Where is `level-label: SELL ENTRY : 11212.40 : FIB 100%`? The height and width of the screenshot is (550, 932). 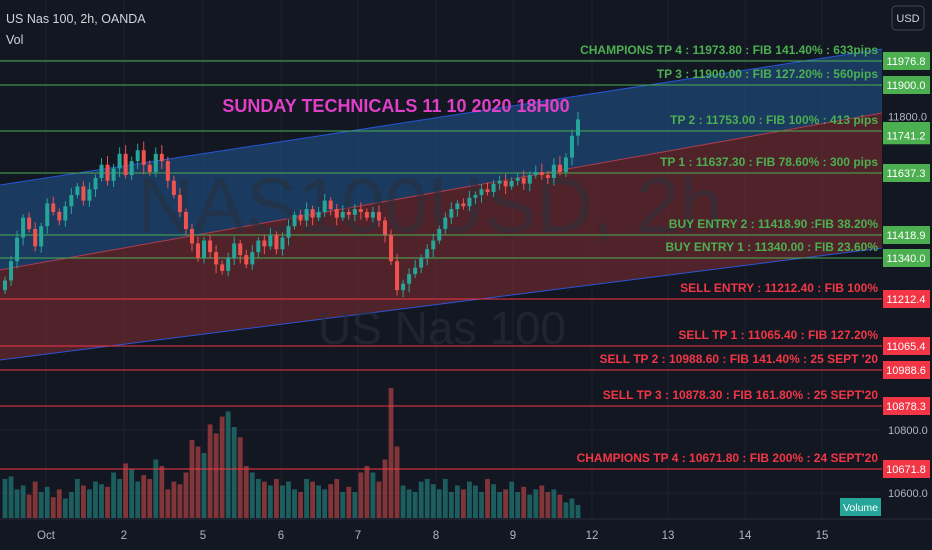
level-label: SELL ENTRY : 11212.40 : FIB 100% is located at coordinates (779, 288).